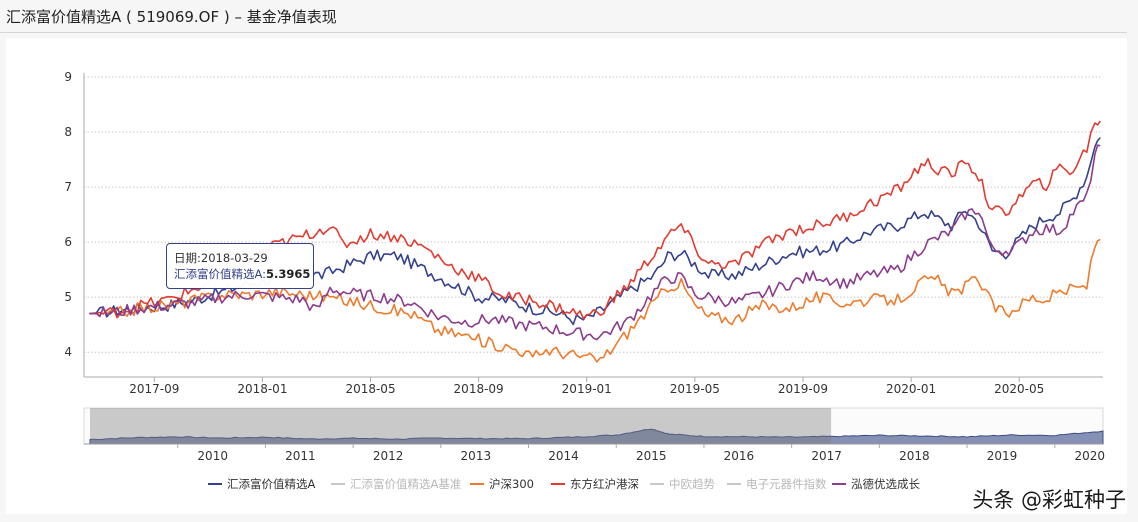 This screenshot has height=522, width=1138. What do you see at coordinates (651, 456) in the screenshot?
I see `navigator-tick-label: 2015` at bounding box center [651, 456].